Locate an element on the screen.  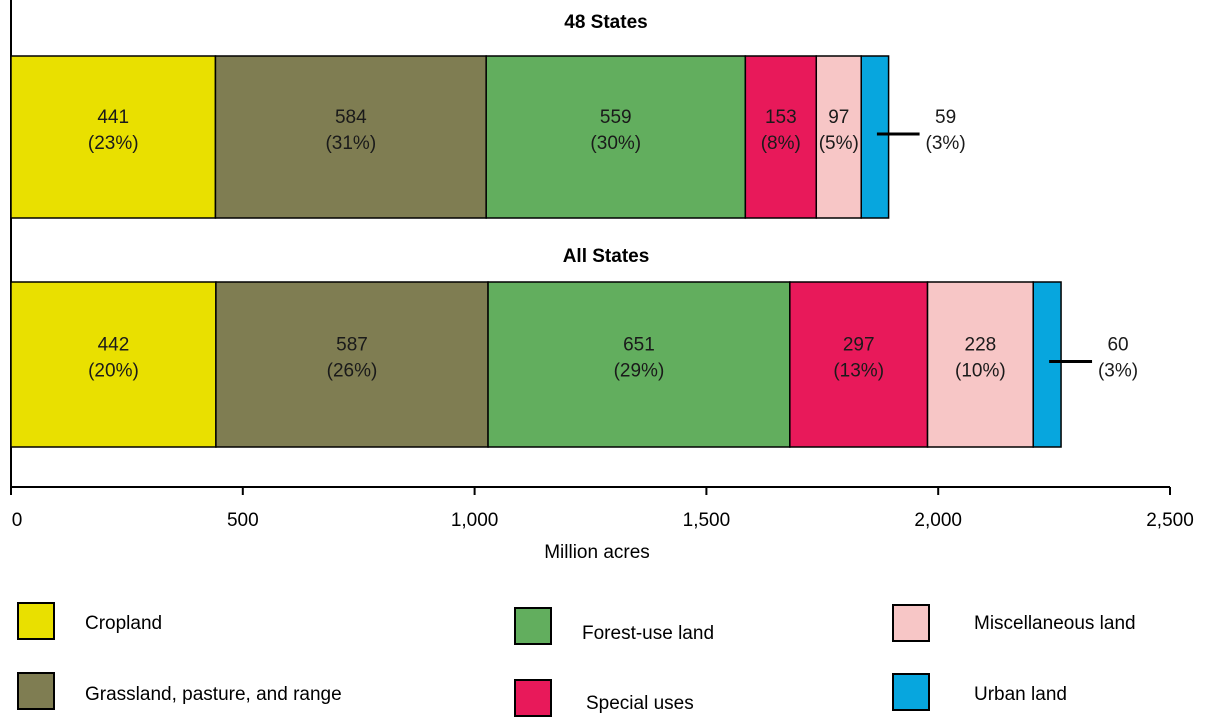
bar-segment-misc is located at coordinates (980, 364).